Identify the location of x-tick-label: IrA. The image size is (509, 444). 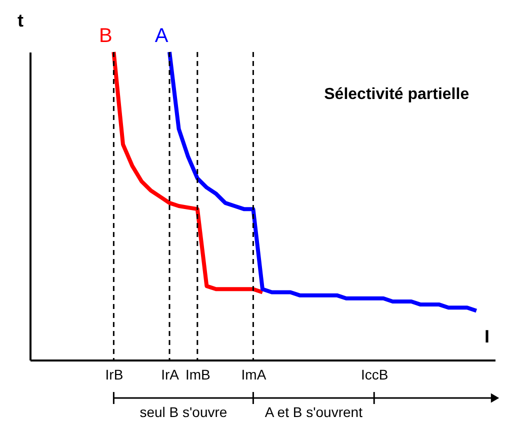
(170, 374).